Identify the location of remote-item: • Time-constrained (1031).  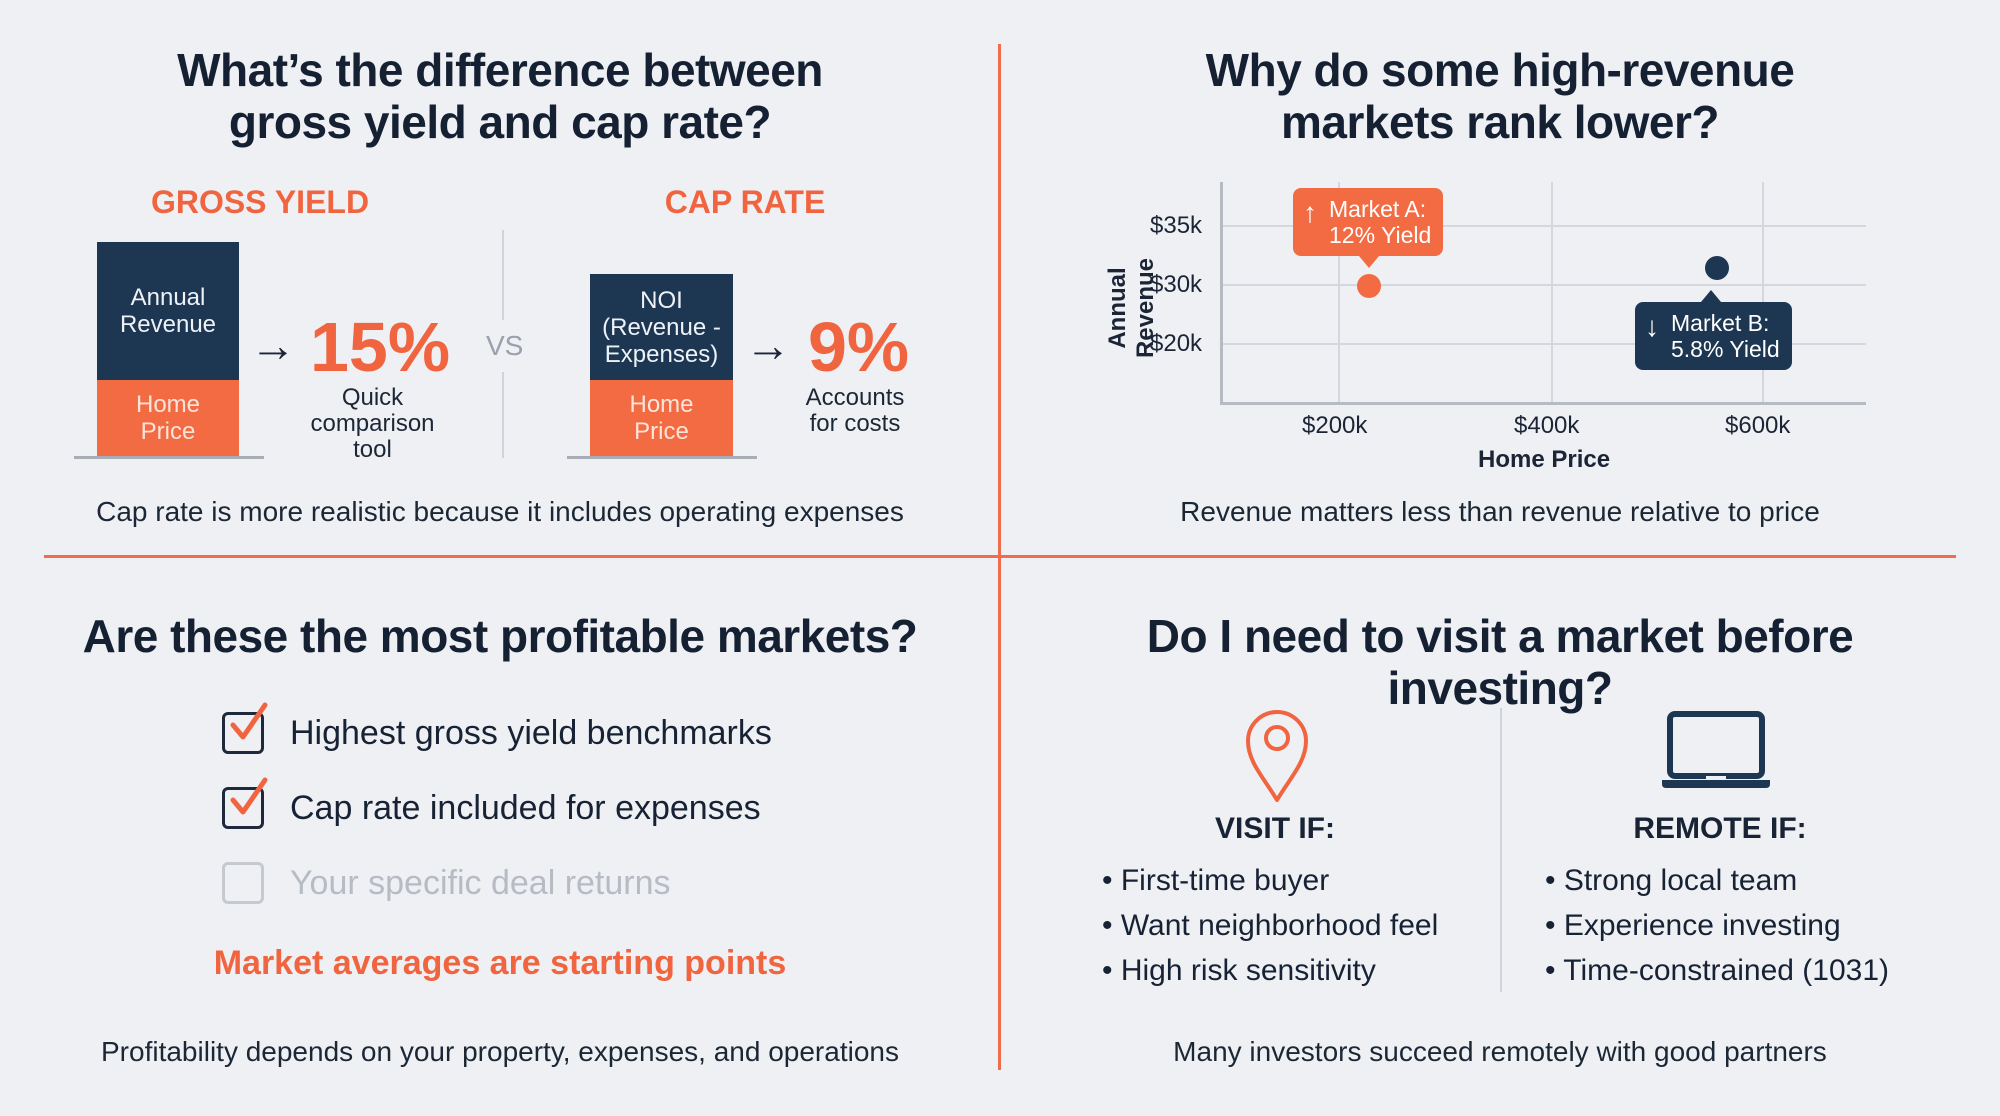
(1717, 970).